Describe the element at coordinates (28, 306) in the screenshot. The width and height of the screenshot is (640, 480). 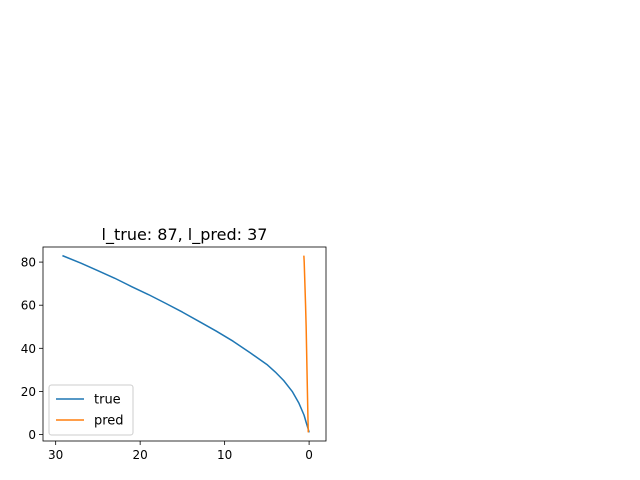
I see `y-tick-label: 60` at that location.